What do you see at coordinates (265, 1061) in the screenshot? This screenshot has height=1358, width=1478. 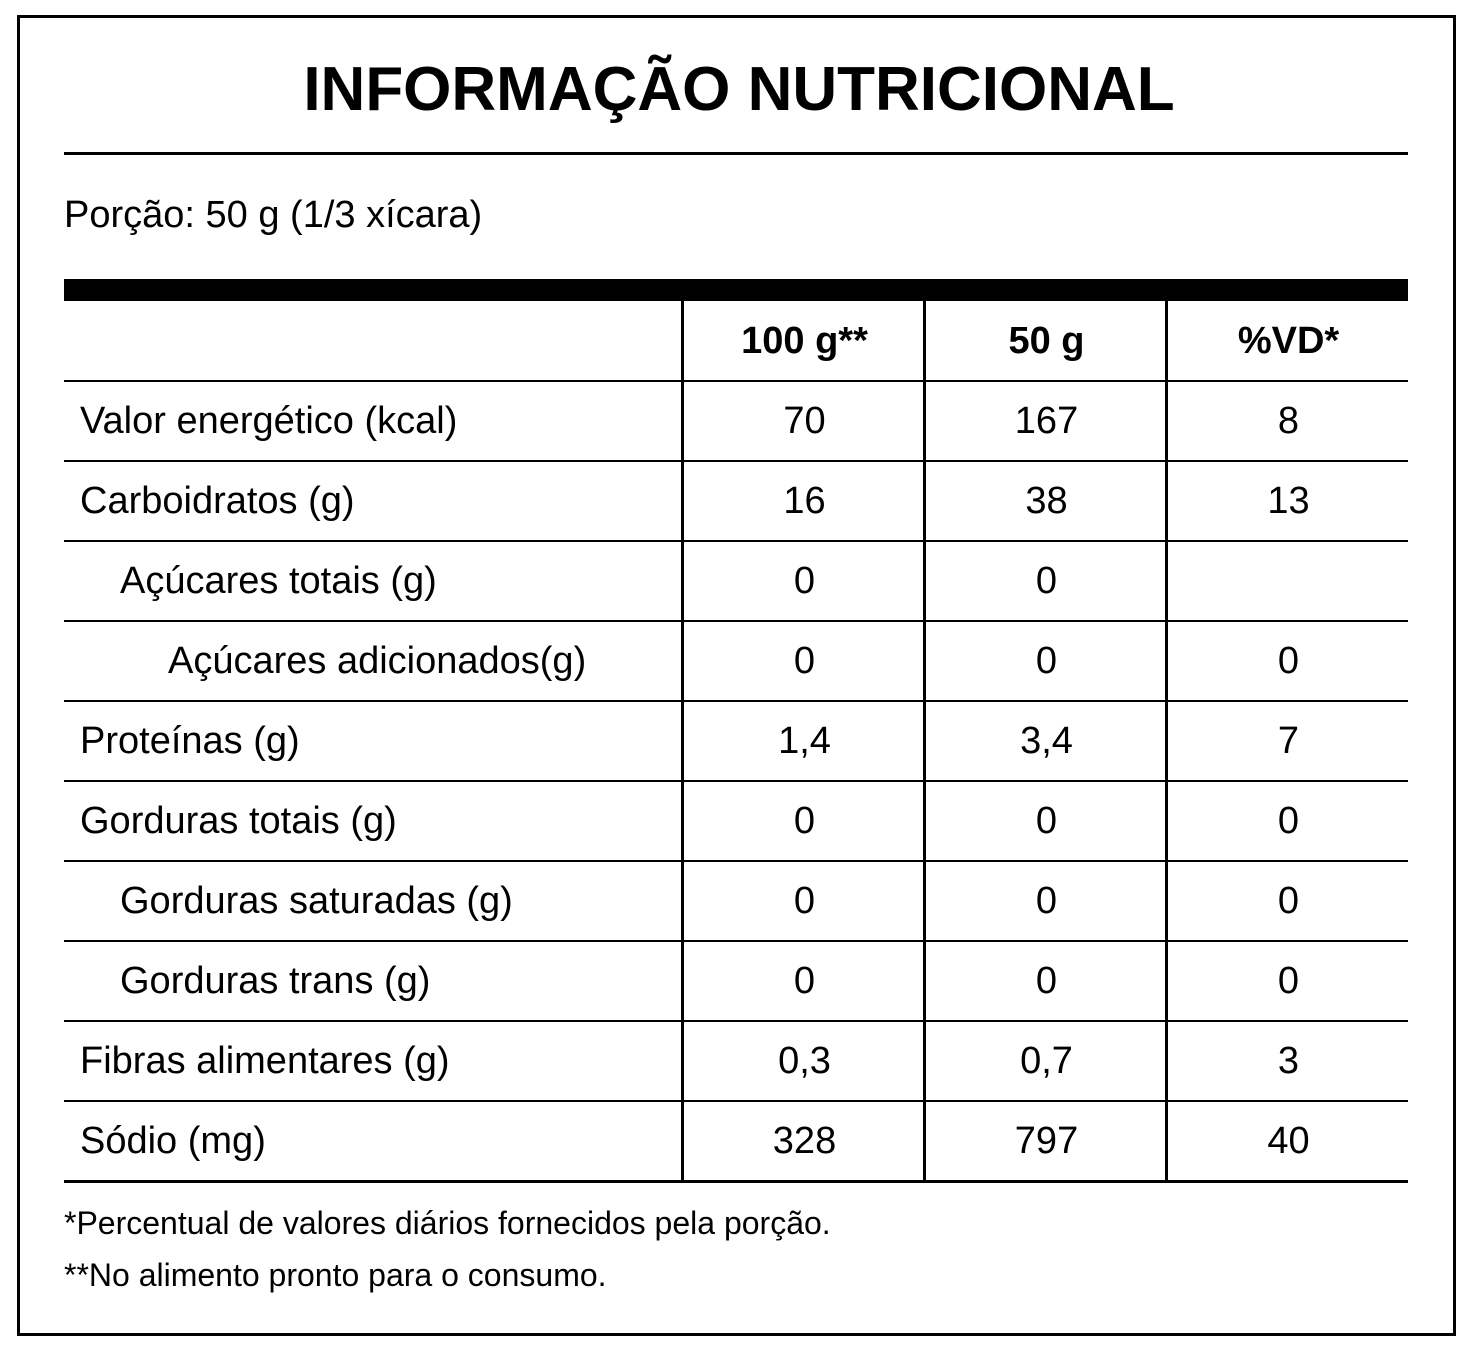 I see `nutrient-name: Fibras alimentares (g)` at bounding box center [265, 1061].